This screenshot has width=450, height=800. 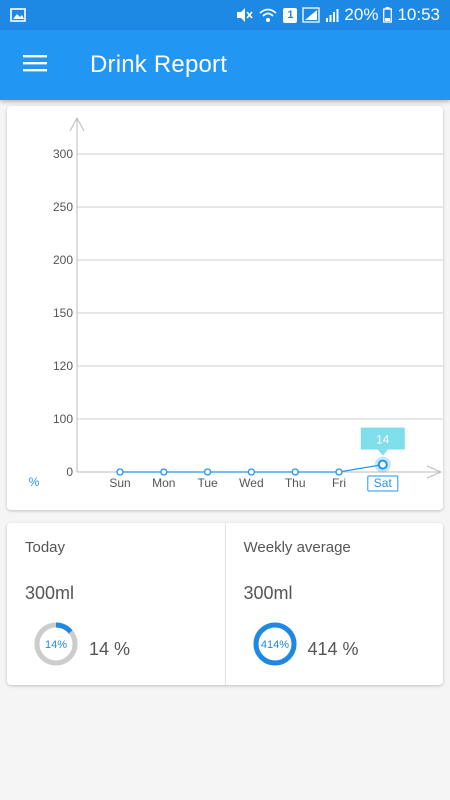 I want to click on today-progress-ring: 14%, so click(x=56, y=644).